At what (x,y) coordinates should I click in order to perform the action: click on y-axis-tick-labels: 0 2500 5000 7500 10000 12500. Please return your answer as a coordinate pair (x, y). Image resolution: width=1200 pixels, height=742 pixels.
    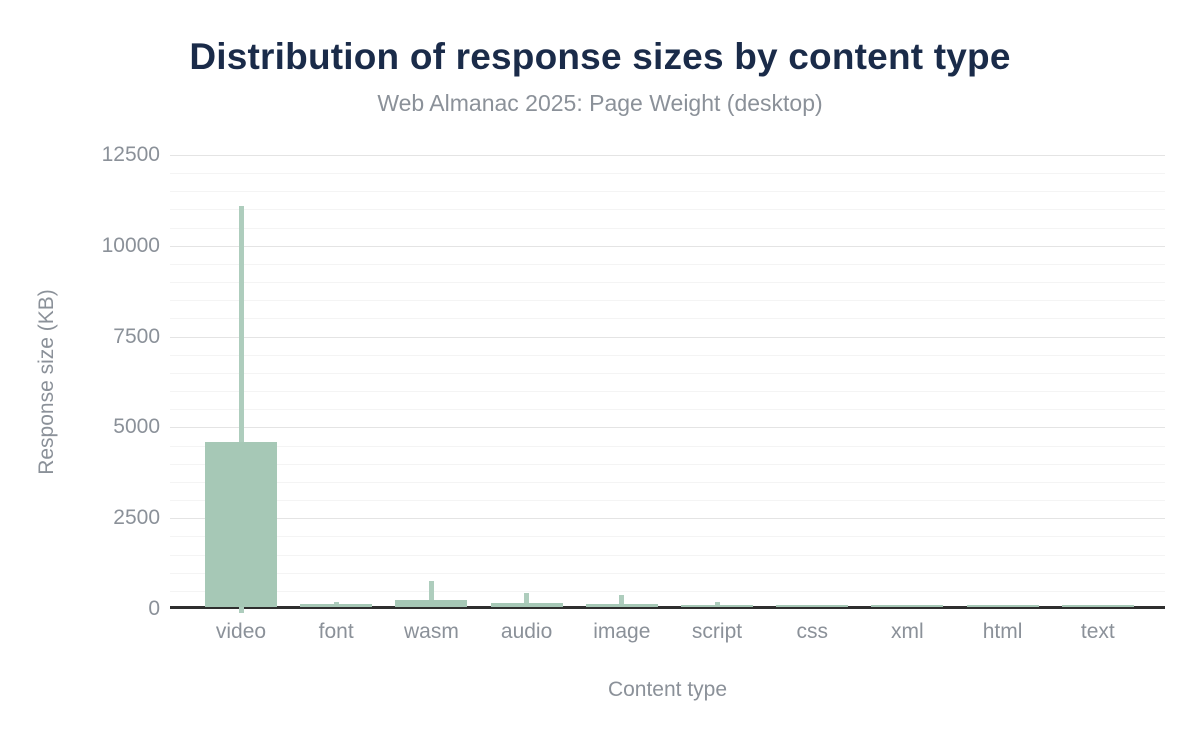
    Looking at the image, I should click on (80, 381).